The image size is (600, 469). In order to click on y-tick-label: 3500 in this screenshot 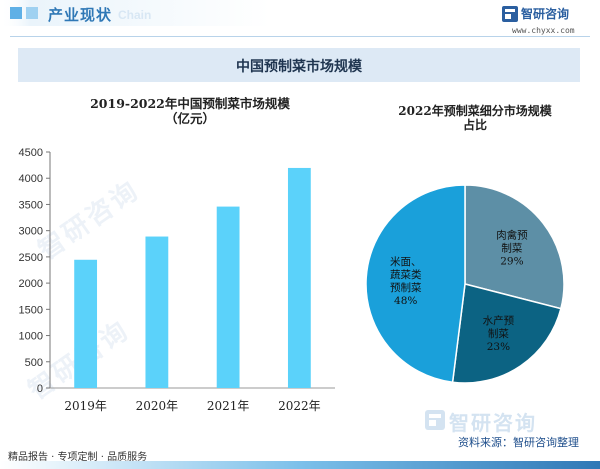, I will do `click(31, 205)`.